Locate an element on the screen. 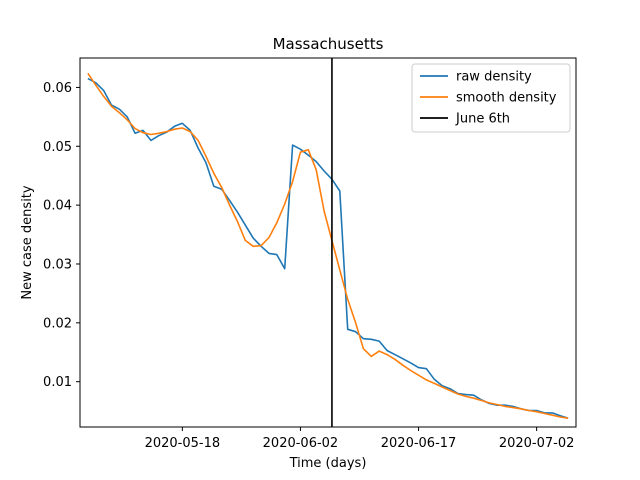  legend-label-june-6th: June 6th is located at coordinates (482, 119).